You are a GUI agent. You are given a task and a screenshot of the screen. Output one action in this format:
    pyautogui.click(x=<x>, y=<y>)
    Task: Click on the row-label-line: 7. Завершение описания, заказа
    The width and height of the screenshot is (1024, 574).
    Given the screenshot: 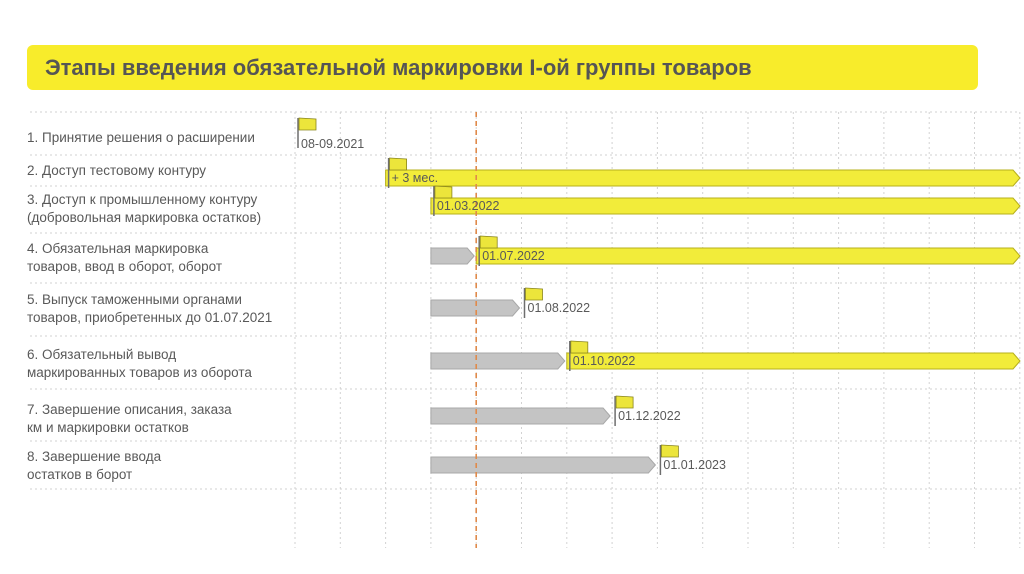 What is the action you would take?
    pyautogui.click(x=129, y=409)
    